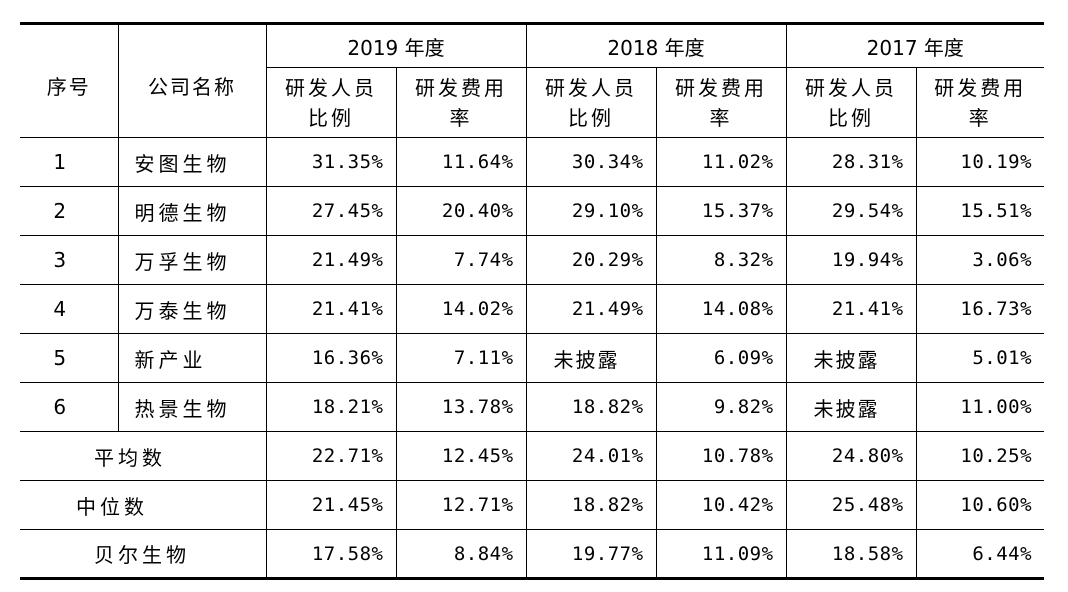 This screenshot has width=1068, height=592. Describe the element at coordinates (461, 260) in the screenshot. I see `cell-value: 7.74%` at that location.